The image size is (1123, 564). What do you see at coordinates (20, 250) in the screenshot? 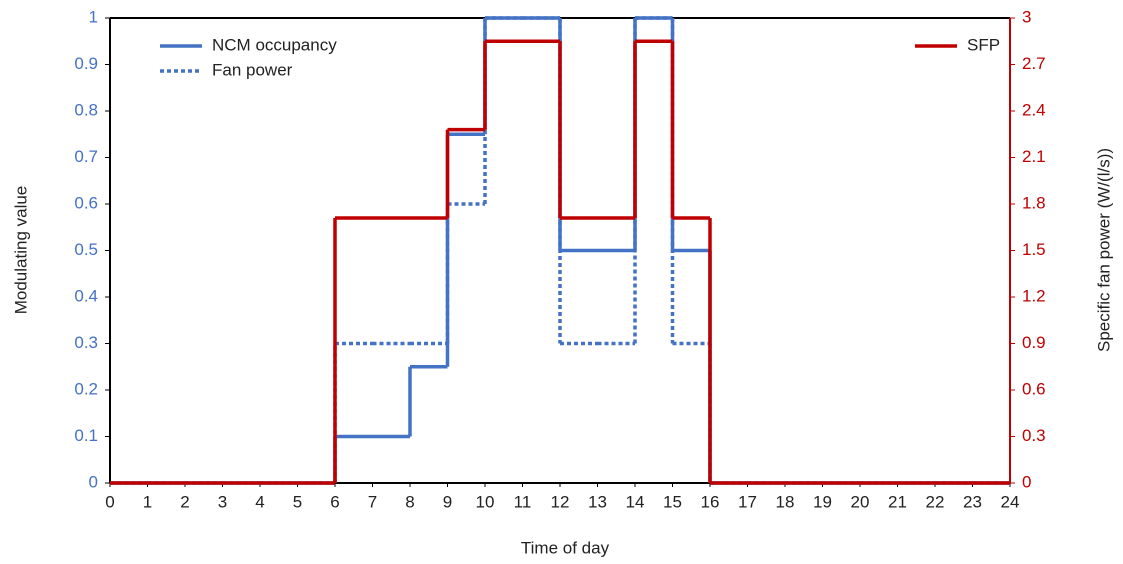
I see `y-axis-title: Modulating value` at bounding box center [20, 250].